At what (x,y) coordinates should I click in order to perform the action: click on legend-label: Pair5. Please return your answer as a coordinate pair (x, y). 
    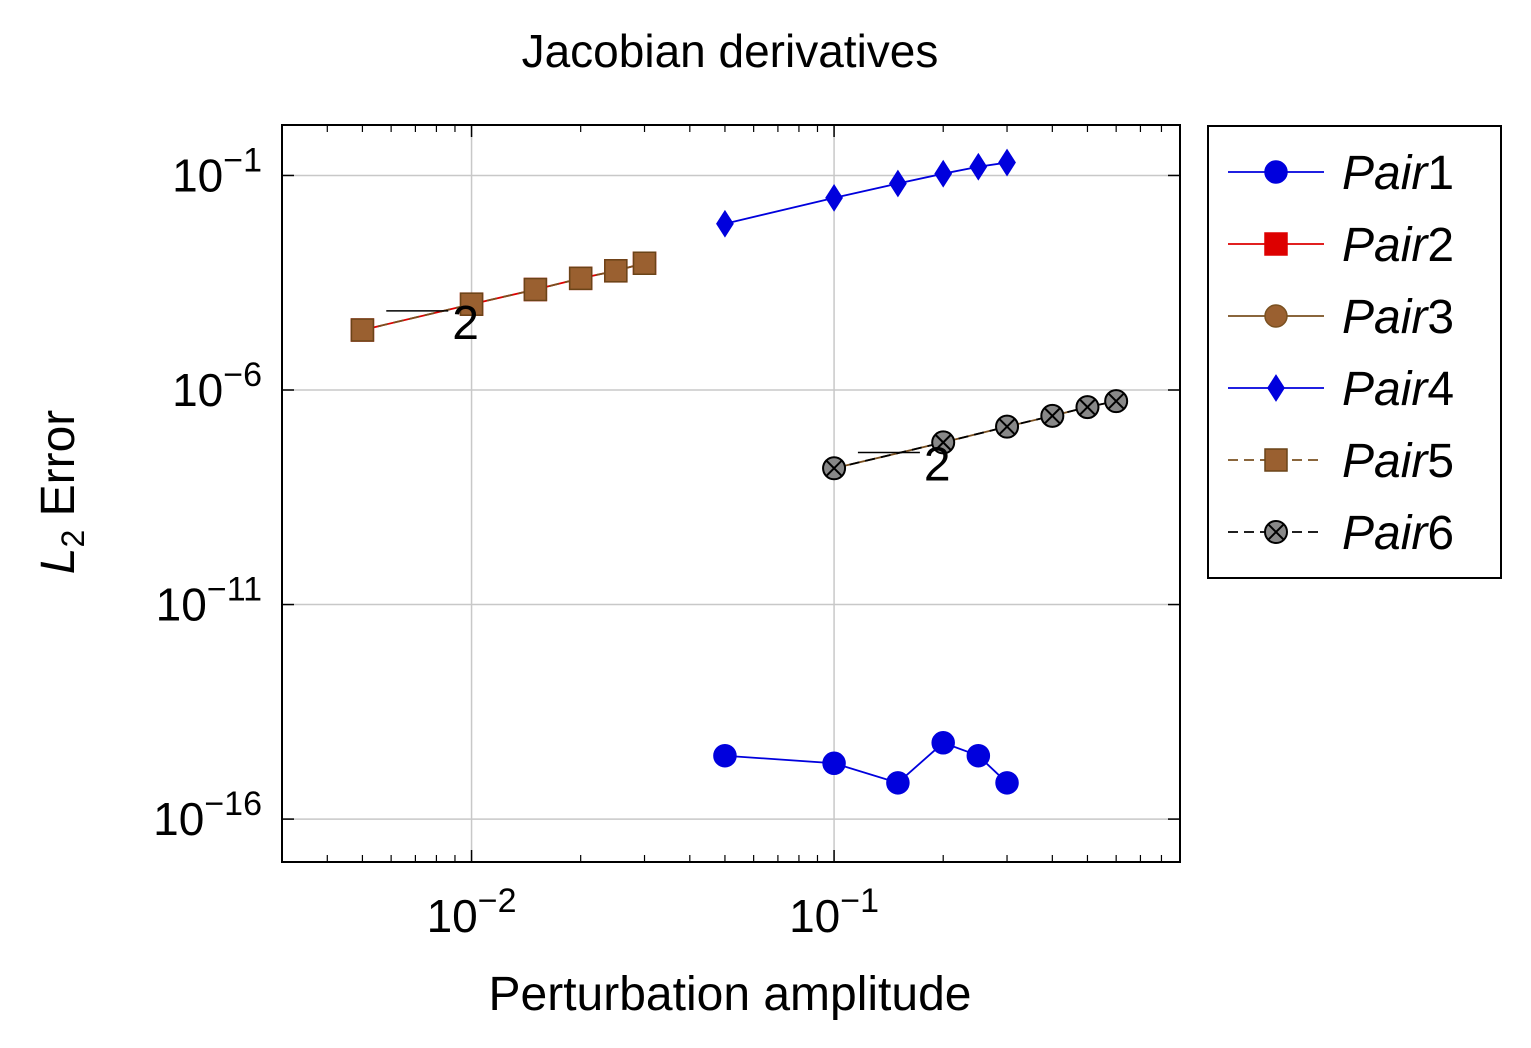
    Looking at the image, I should click on (1398, 461).